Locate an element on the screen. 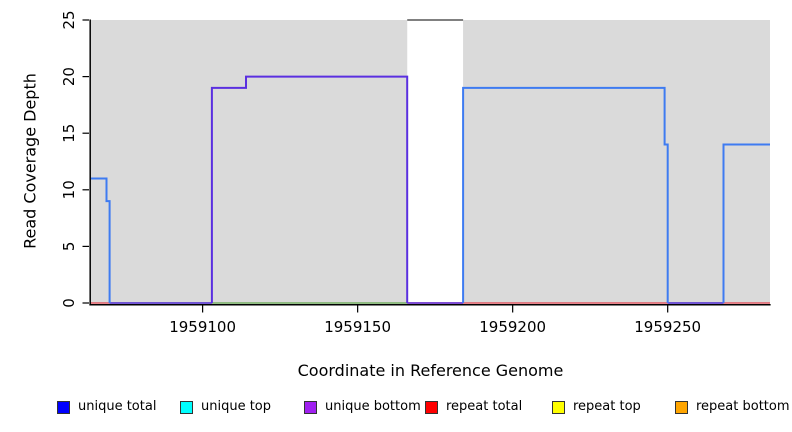 This screenshot has height=432, width=792. legend-item-unique-bottom: unique bottom is located at coordinates (362, 407).